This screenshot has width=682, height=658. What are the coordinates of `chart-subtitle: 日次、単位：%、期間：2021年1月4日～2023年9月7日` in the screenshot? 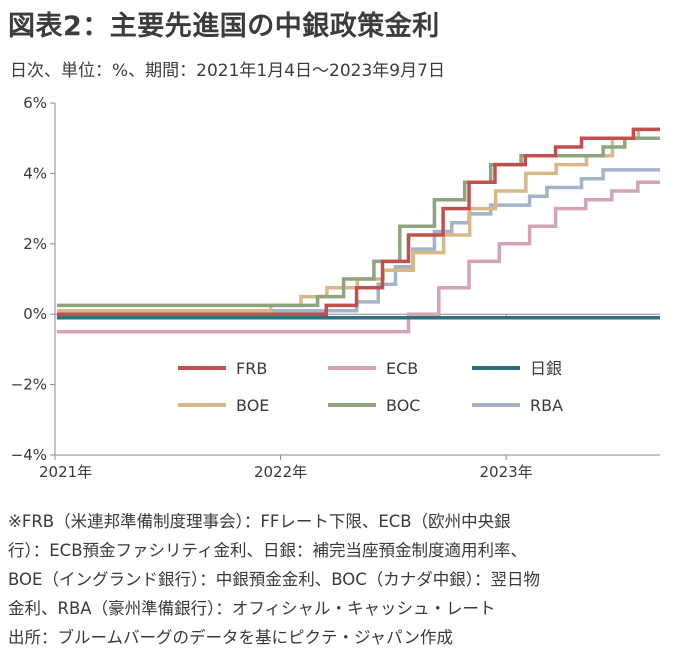 It's located at (227, 71).